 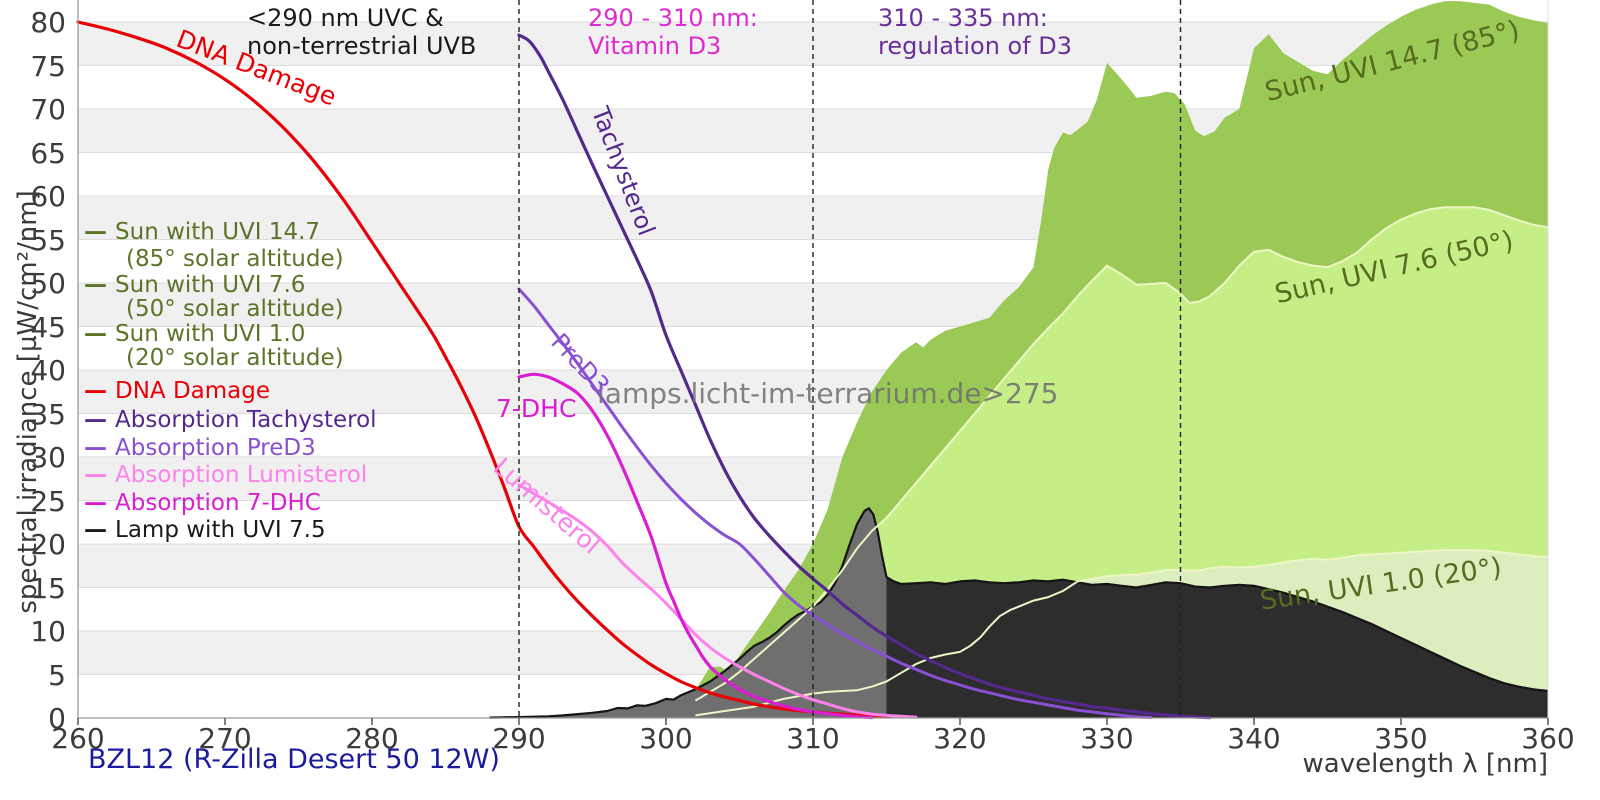 I want to click on chart-title: BZL12 (R-Zilla Desert 50 12W), so click(x=294, y=759).